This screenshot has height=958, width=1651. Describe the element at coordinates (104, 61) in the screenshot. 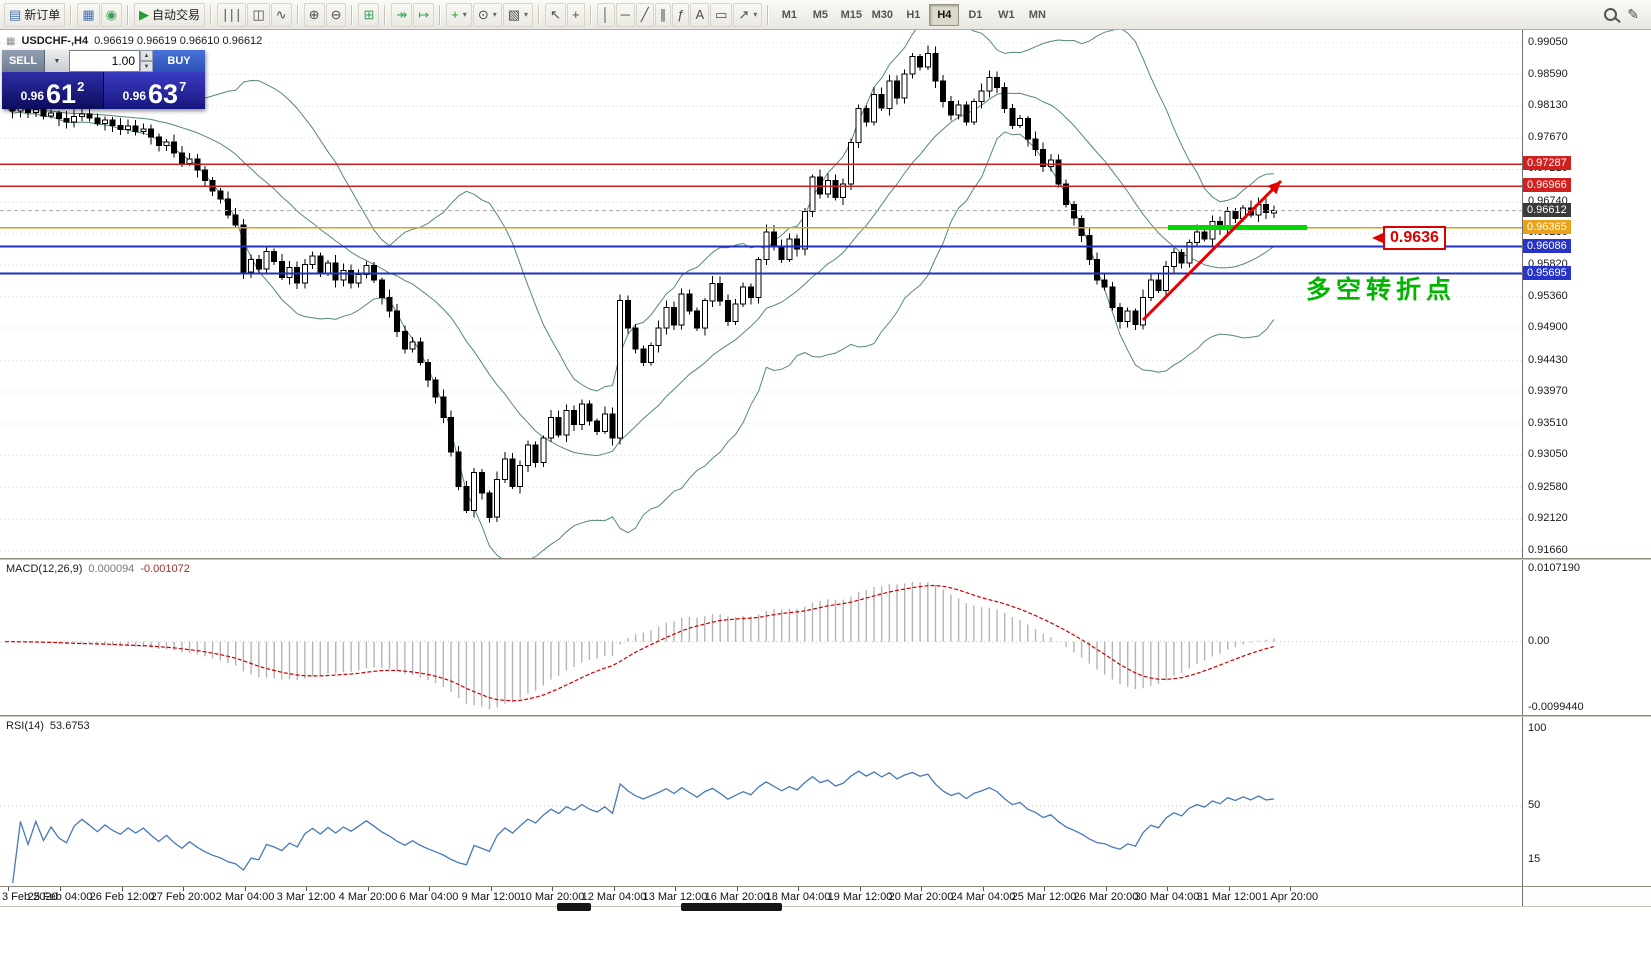

I see `volume-input: 1.00` at that location.